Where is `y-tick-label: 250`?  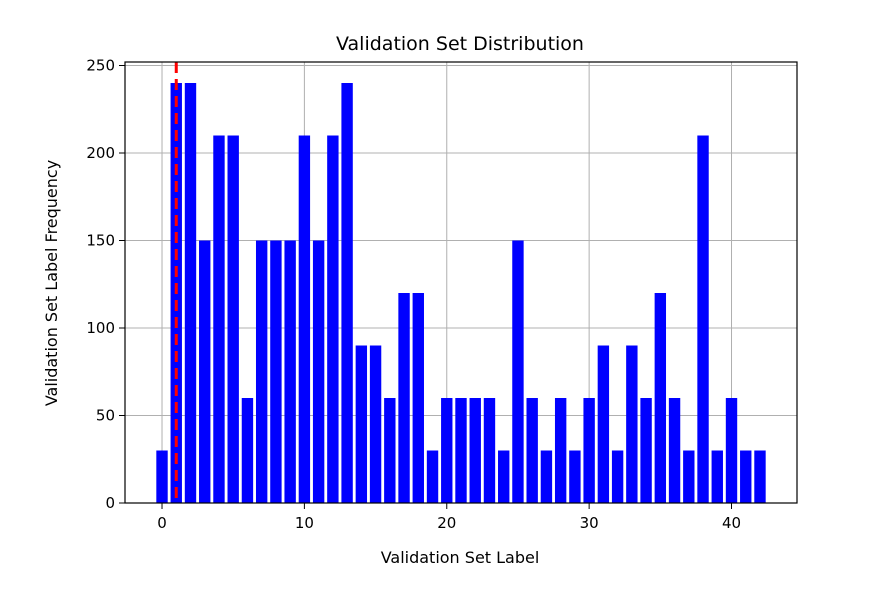
y-tick-label: 250 is located at coordinates (100, 66).